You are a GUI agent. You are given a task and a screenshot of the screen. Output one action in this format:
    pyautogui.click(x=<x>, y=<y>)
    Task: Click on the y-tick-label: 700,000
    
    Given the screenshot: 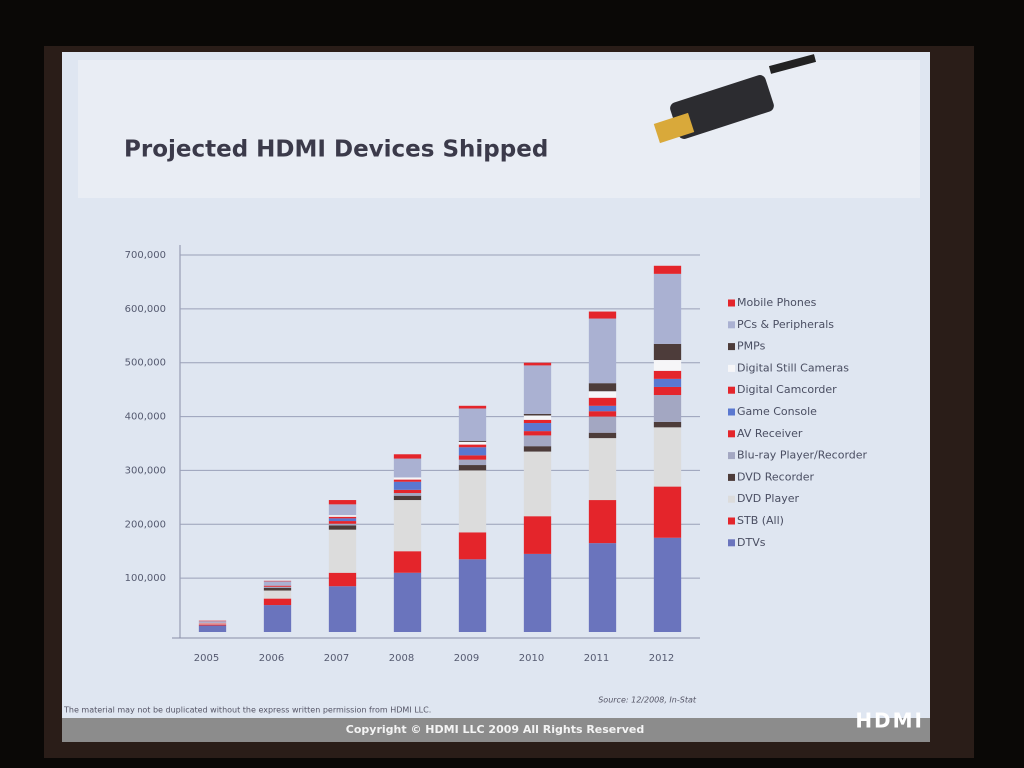 What is the action you would take?
    pyautogui.click(x=145, y=255)
    